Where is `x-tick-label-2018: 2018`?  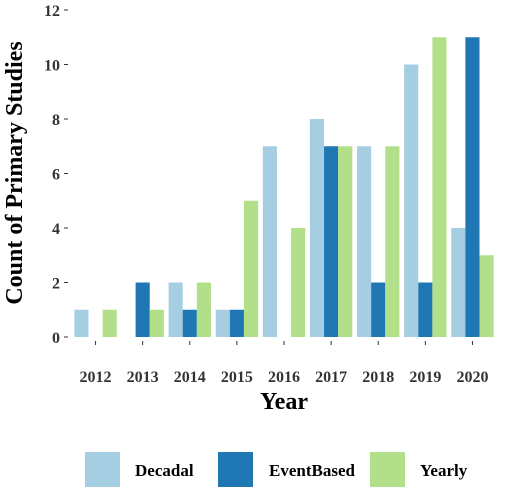
x-tick-label-2018: 2018 is located at coordinates (378, 377).